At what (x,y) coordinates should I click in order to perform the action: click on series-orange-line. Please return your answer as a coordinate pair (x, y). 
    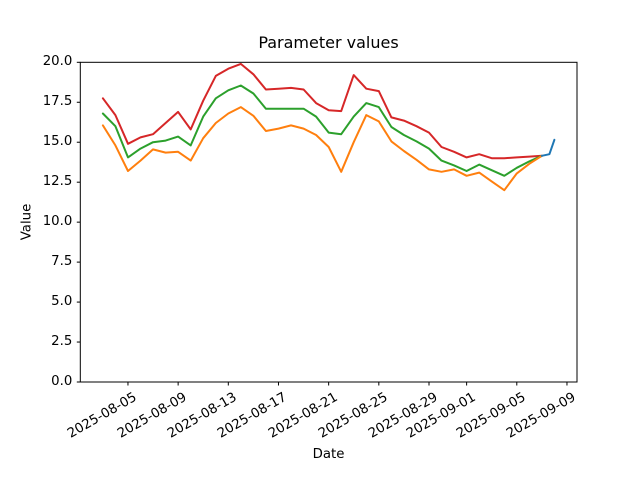
    Looking at the image, I should click on (322, 149).